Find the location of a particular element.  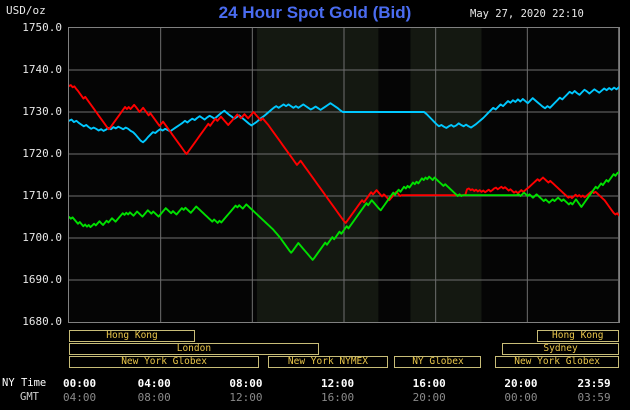

session-bar: New York NYMEX is located at coordinates (328, 362).